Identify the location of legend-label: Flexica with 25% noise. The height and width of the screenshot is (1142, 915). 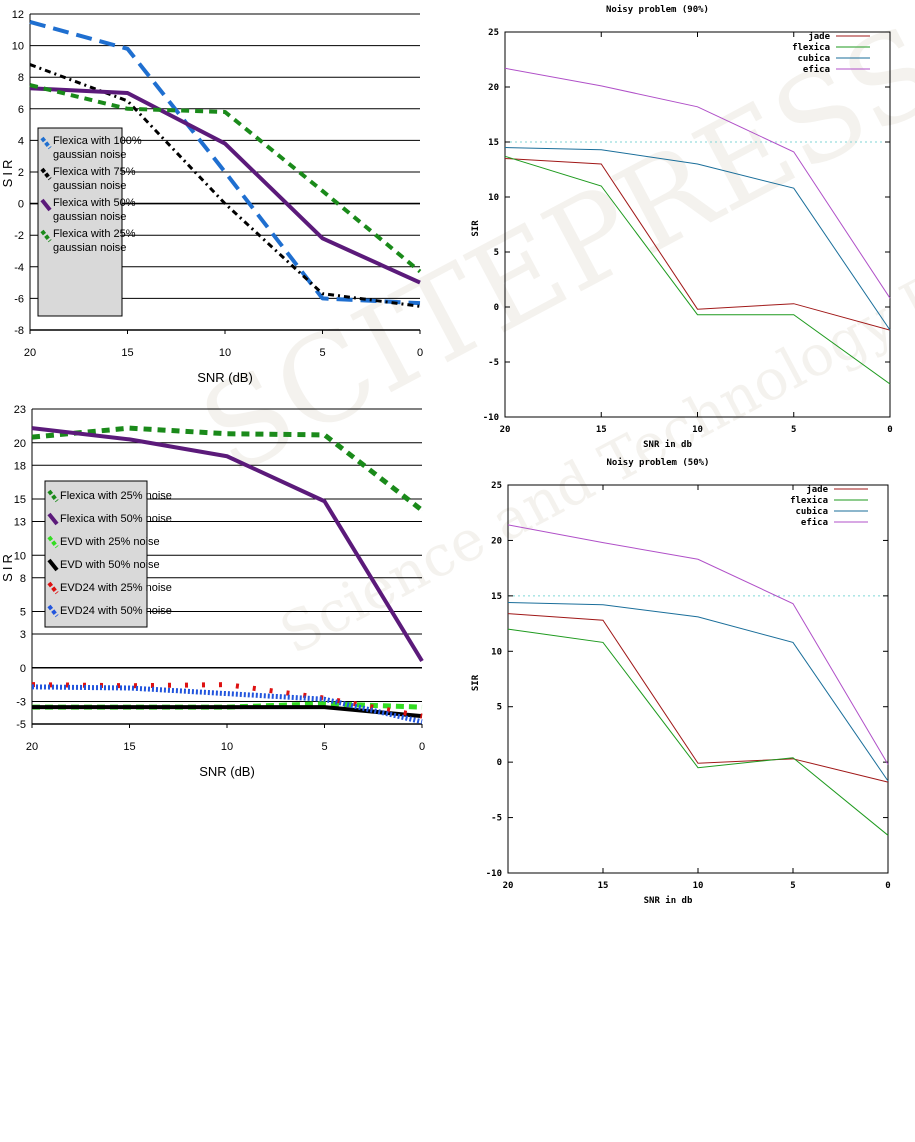
(116, 496).